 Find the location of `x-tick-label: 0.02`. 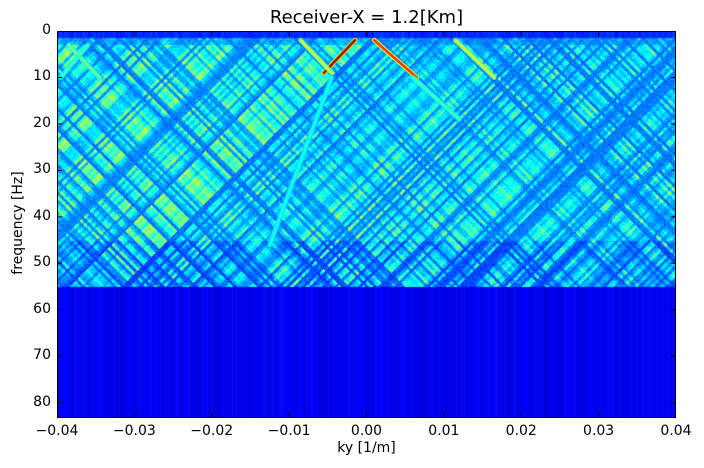

x-tick-label: 0.02 is located at coordinates (521, 431).